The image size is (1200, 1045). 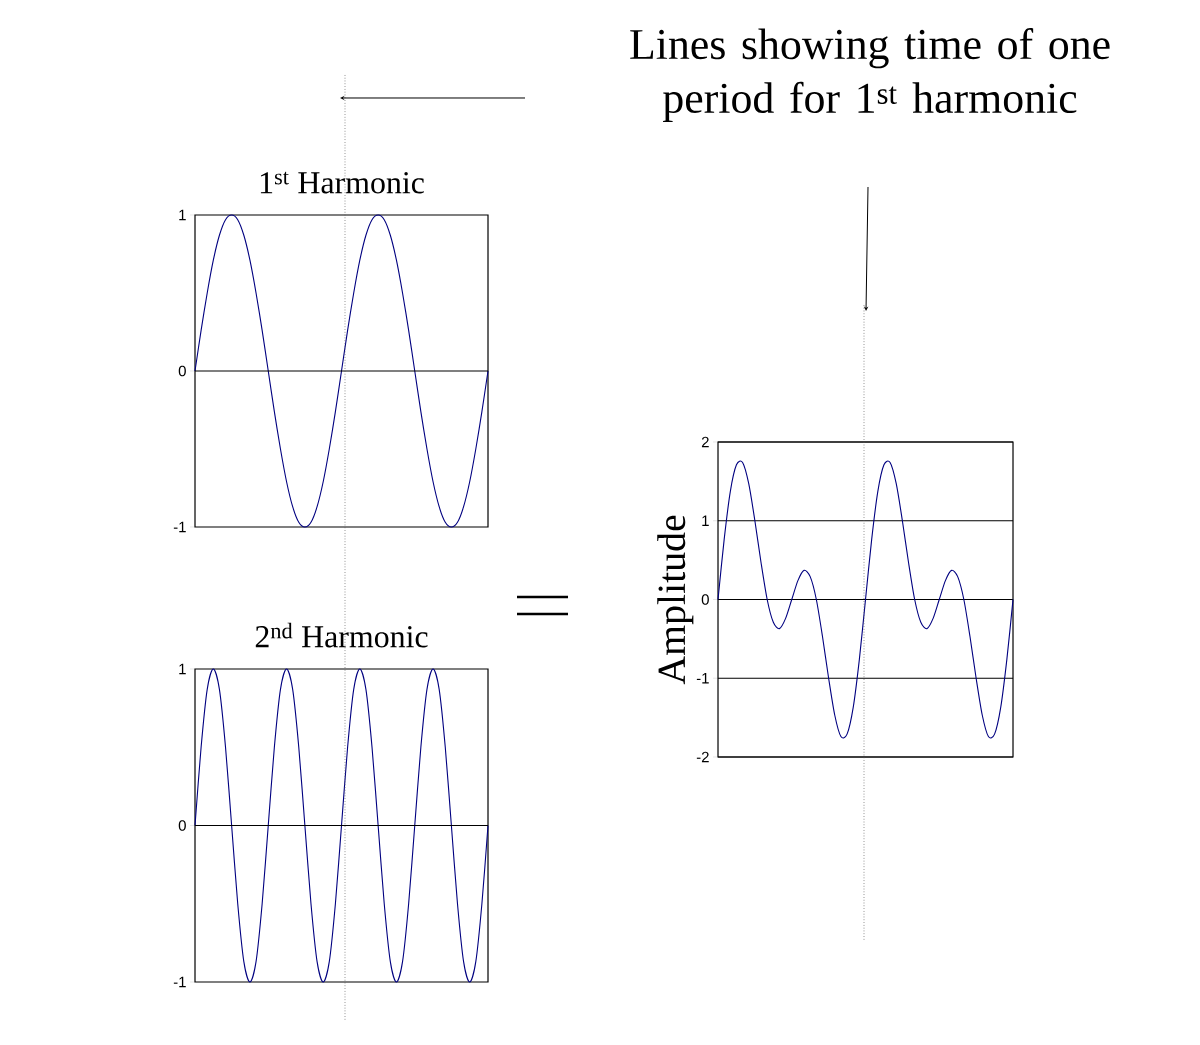 I want to click on chart-title: 1$^{st}$ Harmonic, so click(x=342, y=182).